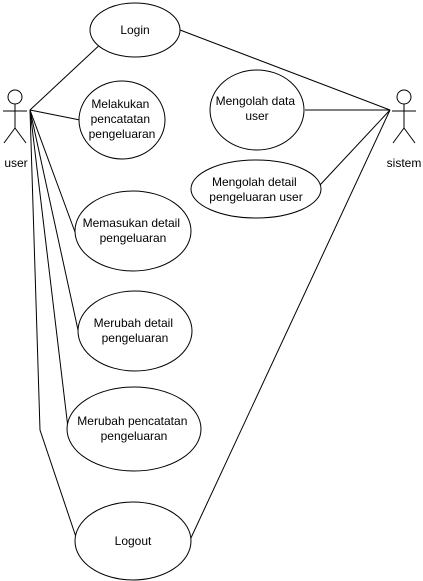 The image size is (423, 581). I want to click on use-case-melakukan-line-1: Melakukan, so click(120, 104).